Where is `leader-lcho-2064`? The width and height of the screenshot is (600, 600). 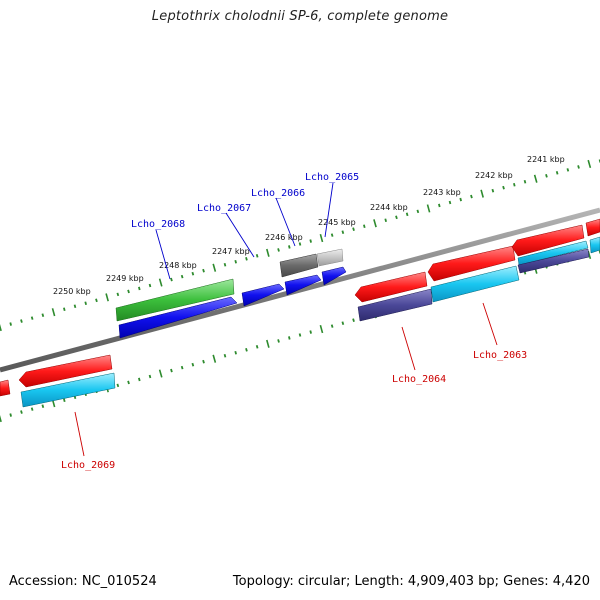
leader-lcho-2064 is located at coordinates (408, 348).